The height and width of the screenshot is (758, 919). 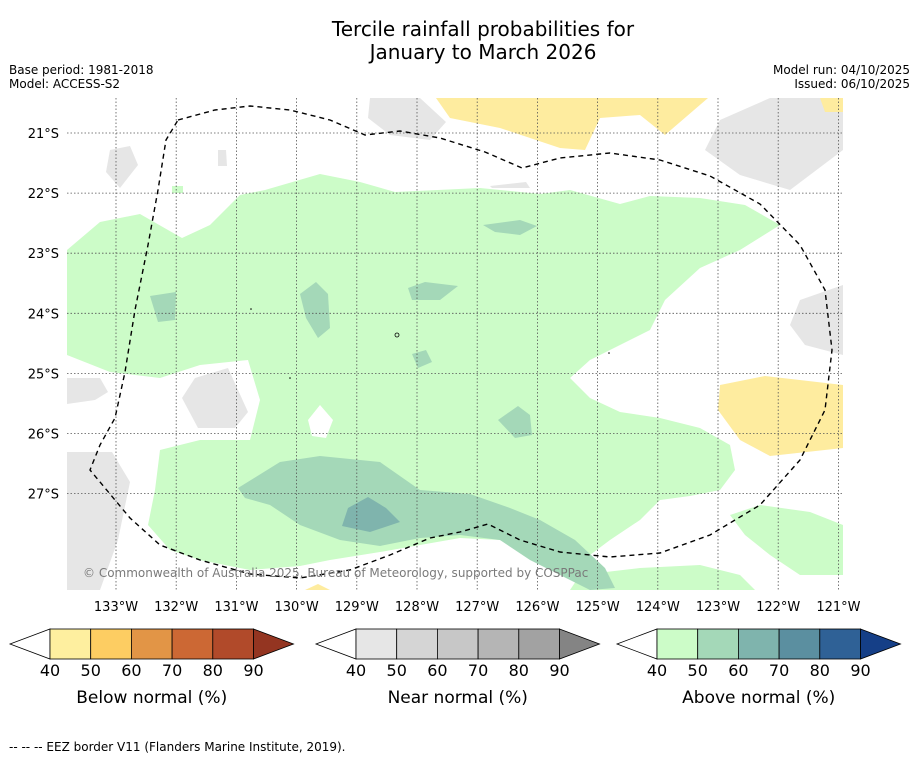 I want to click on longitude-label: 130°W, so click(x=297, y=607).